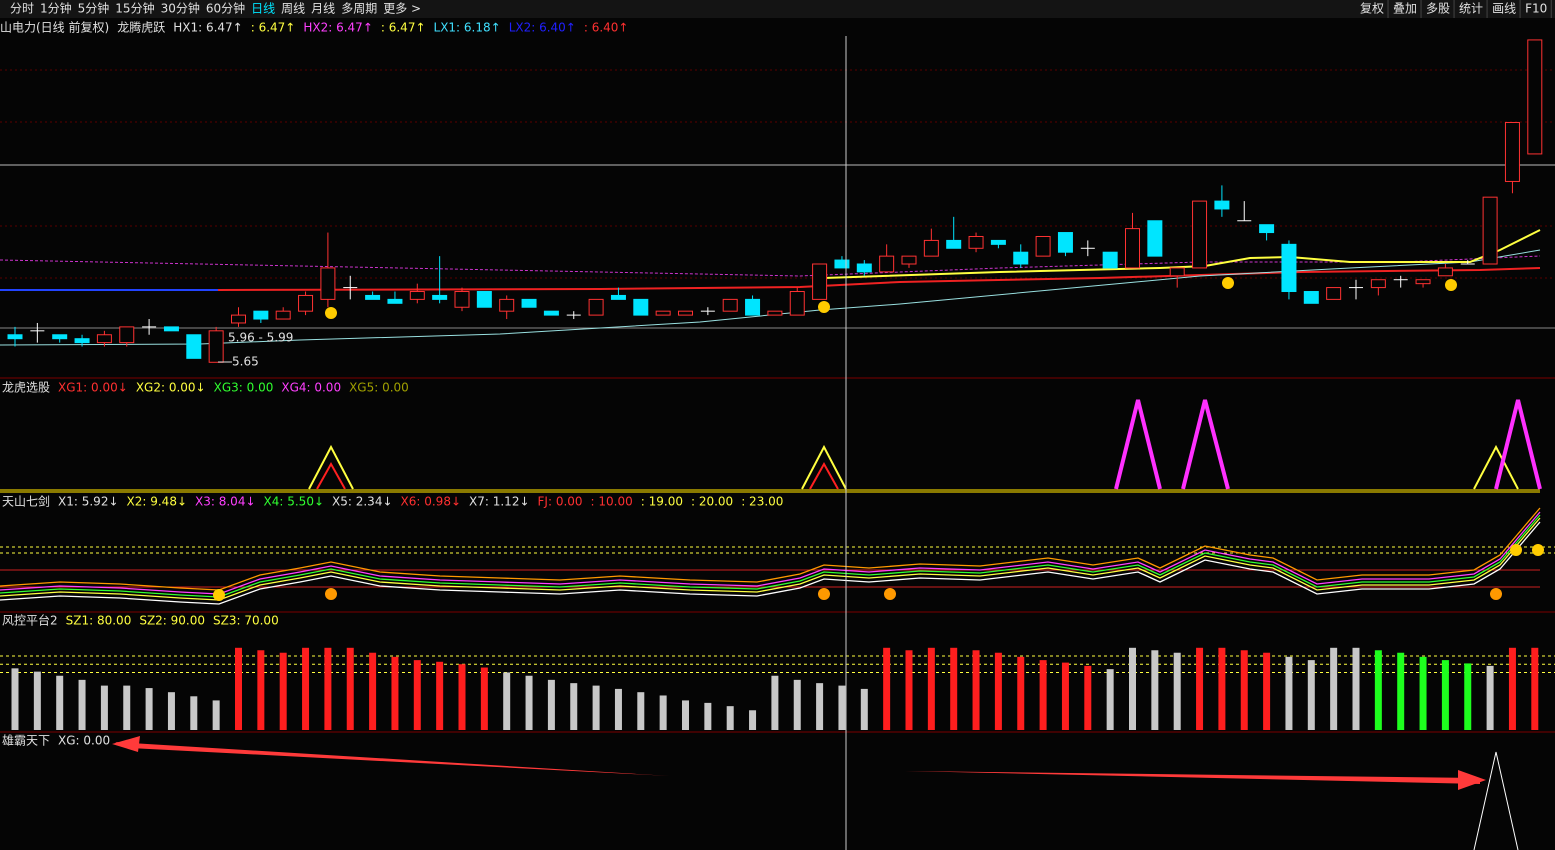  I want to click on indicator-label: XG1: 0.00↓, so click(93, 388).